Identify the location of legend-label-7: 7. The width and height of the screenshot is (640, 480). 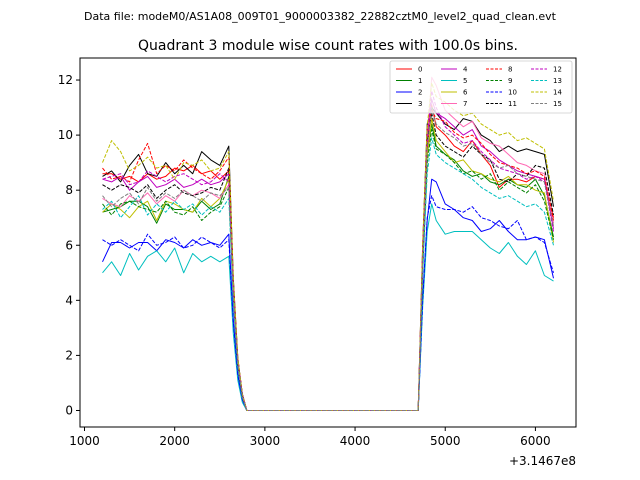
(465, 104).